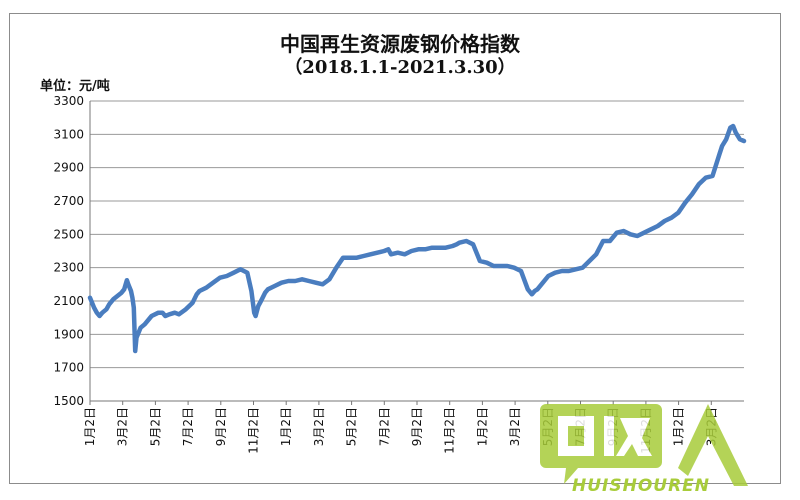 The image size is (800, 500). Describe the element at coordinates (68, 134) in the screenshot. I see `y-tick-label: 3100` at that location.